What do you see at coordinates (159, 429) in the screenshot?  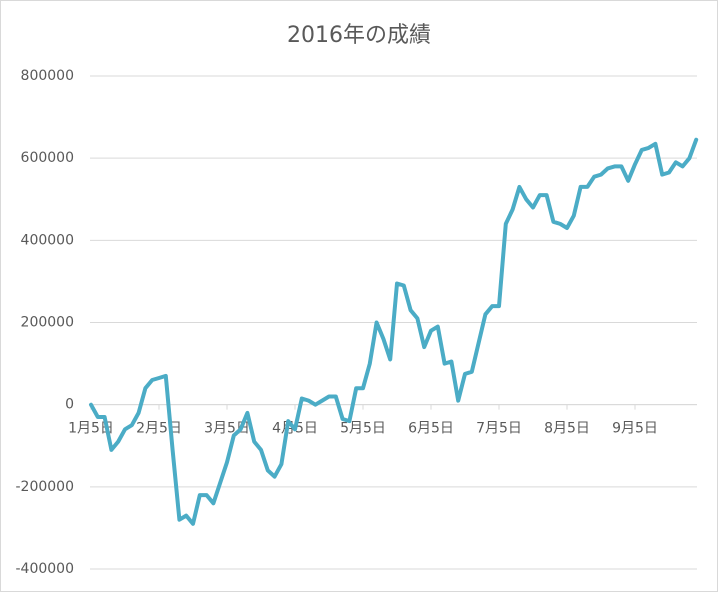 I see `x-tick-label: 2月5日` at bounding box center [159, 429].